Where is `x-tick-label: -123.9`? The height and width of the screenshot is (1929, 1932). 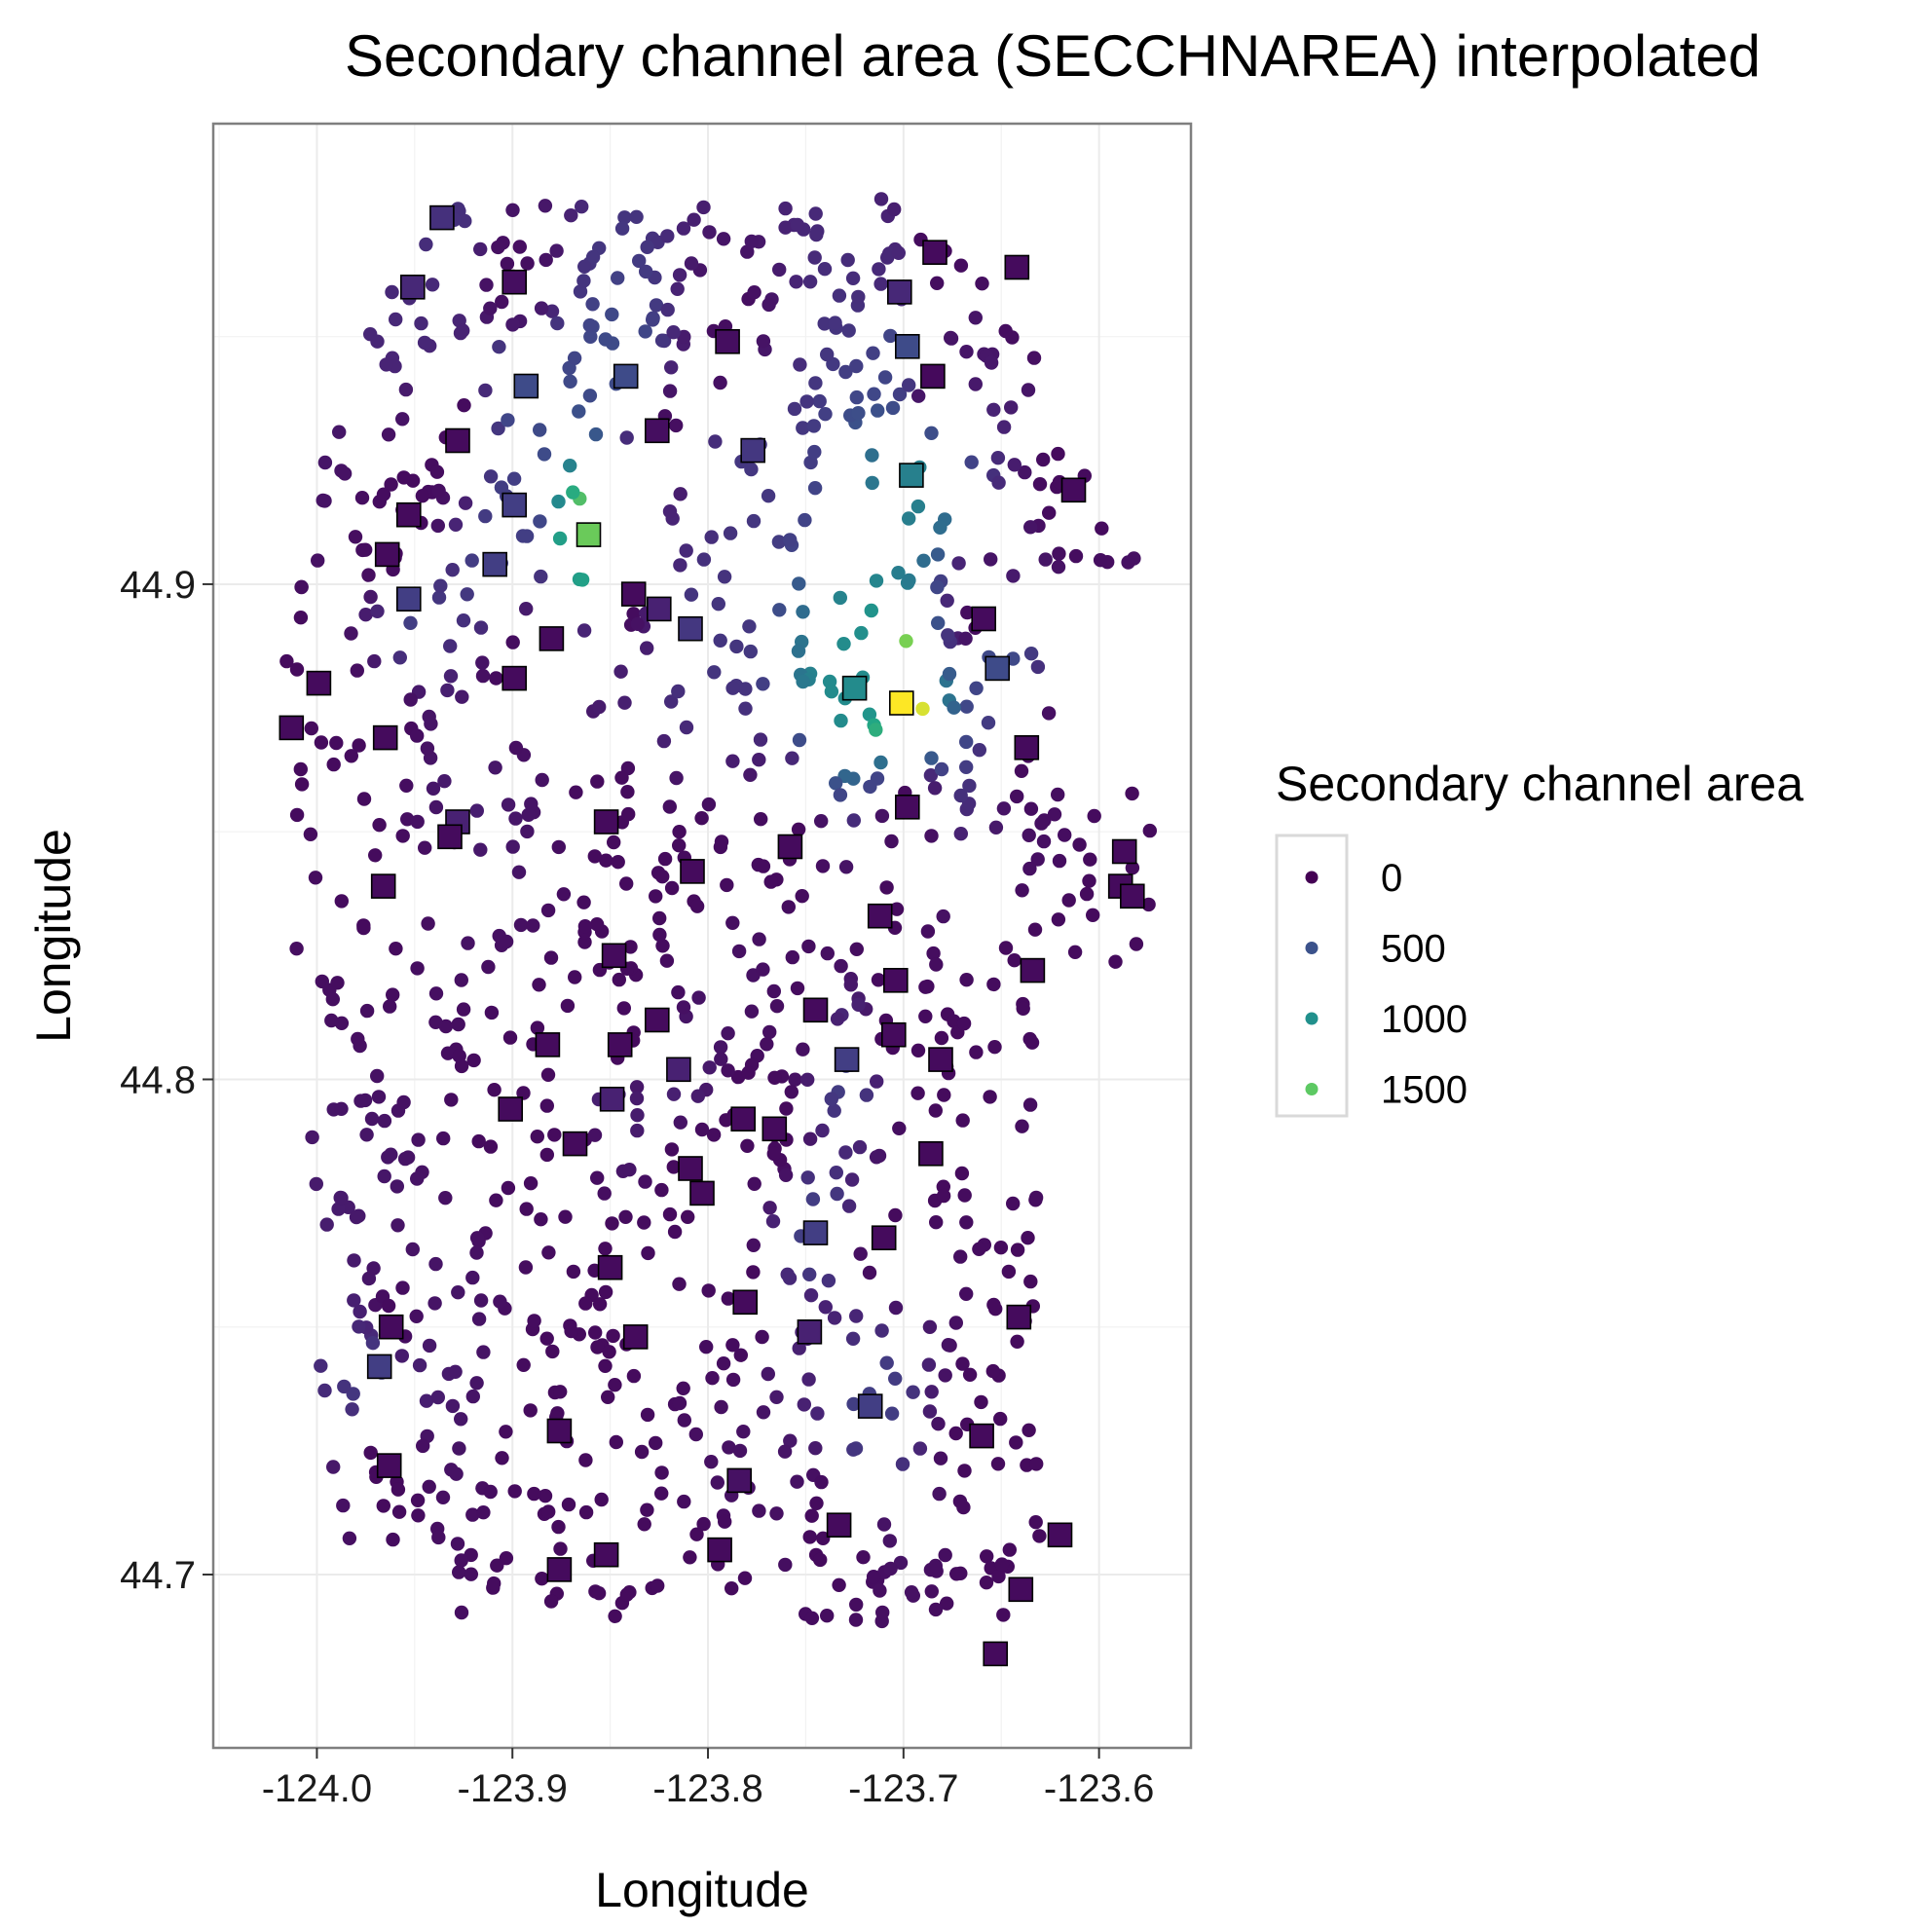 x-tick-label: -123.9 is located at coordinates (513, 1788).